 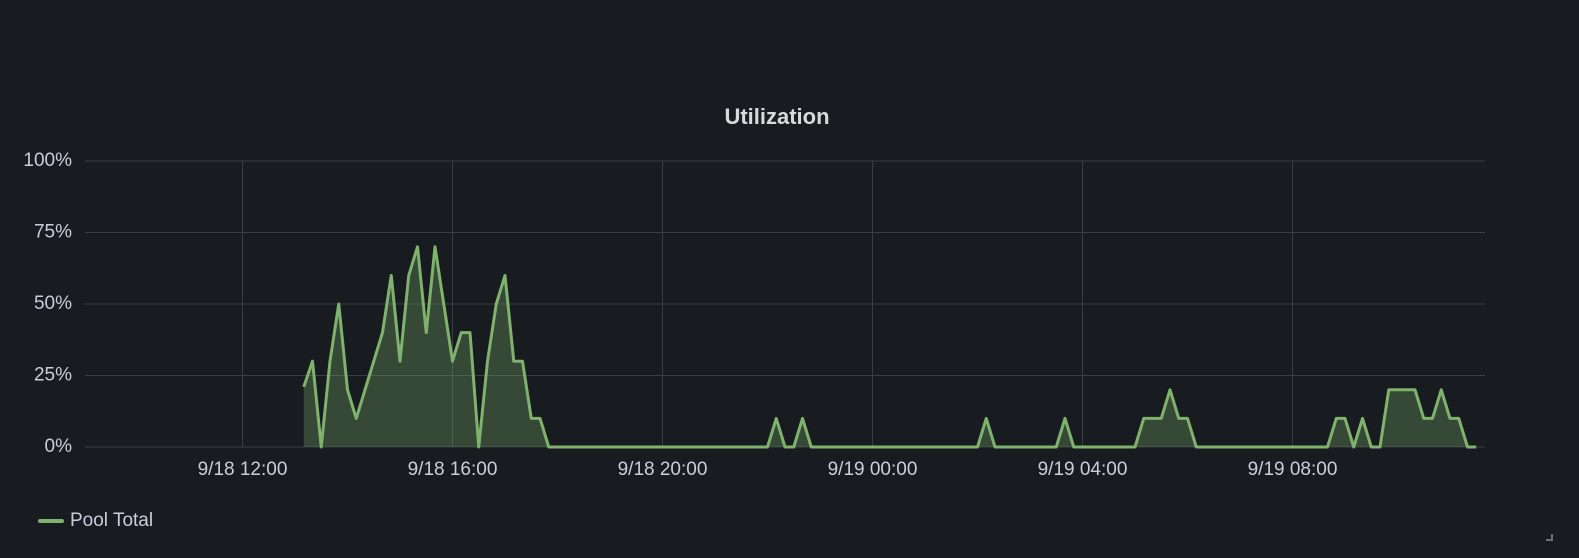 What do you see at coordinates (59, 446) in the screenshot?
I see `y-tick-label: 0%` at bounding box center [59, 446].